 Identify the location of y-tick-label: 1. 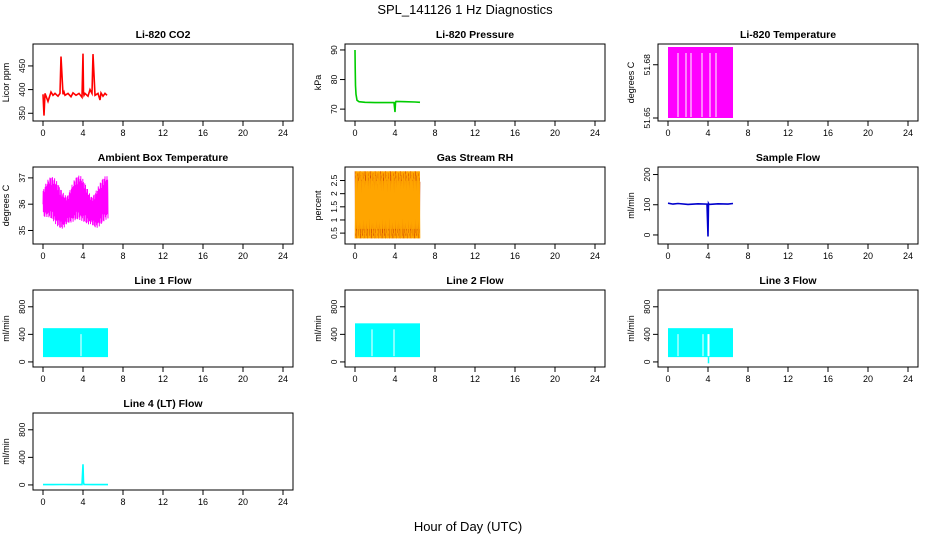
(334, 219).